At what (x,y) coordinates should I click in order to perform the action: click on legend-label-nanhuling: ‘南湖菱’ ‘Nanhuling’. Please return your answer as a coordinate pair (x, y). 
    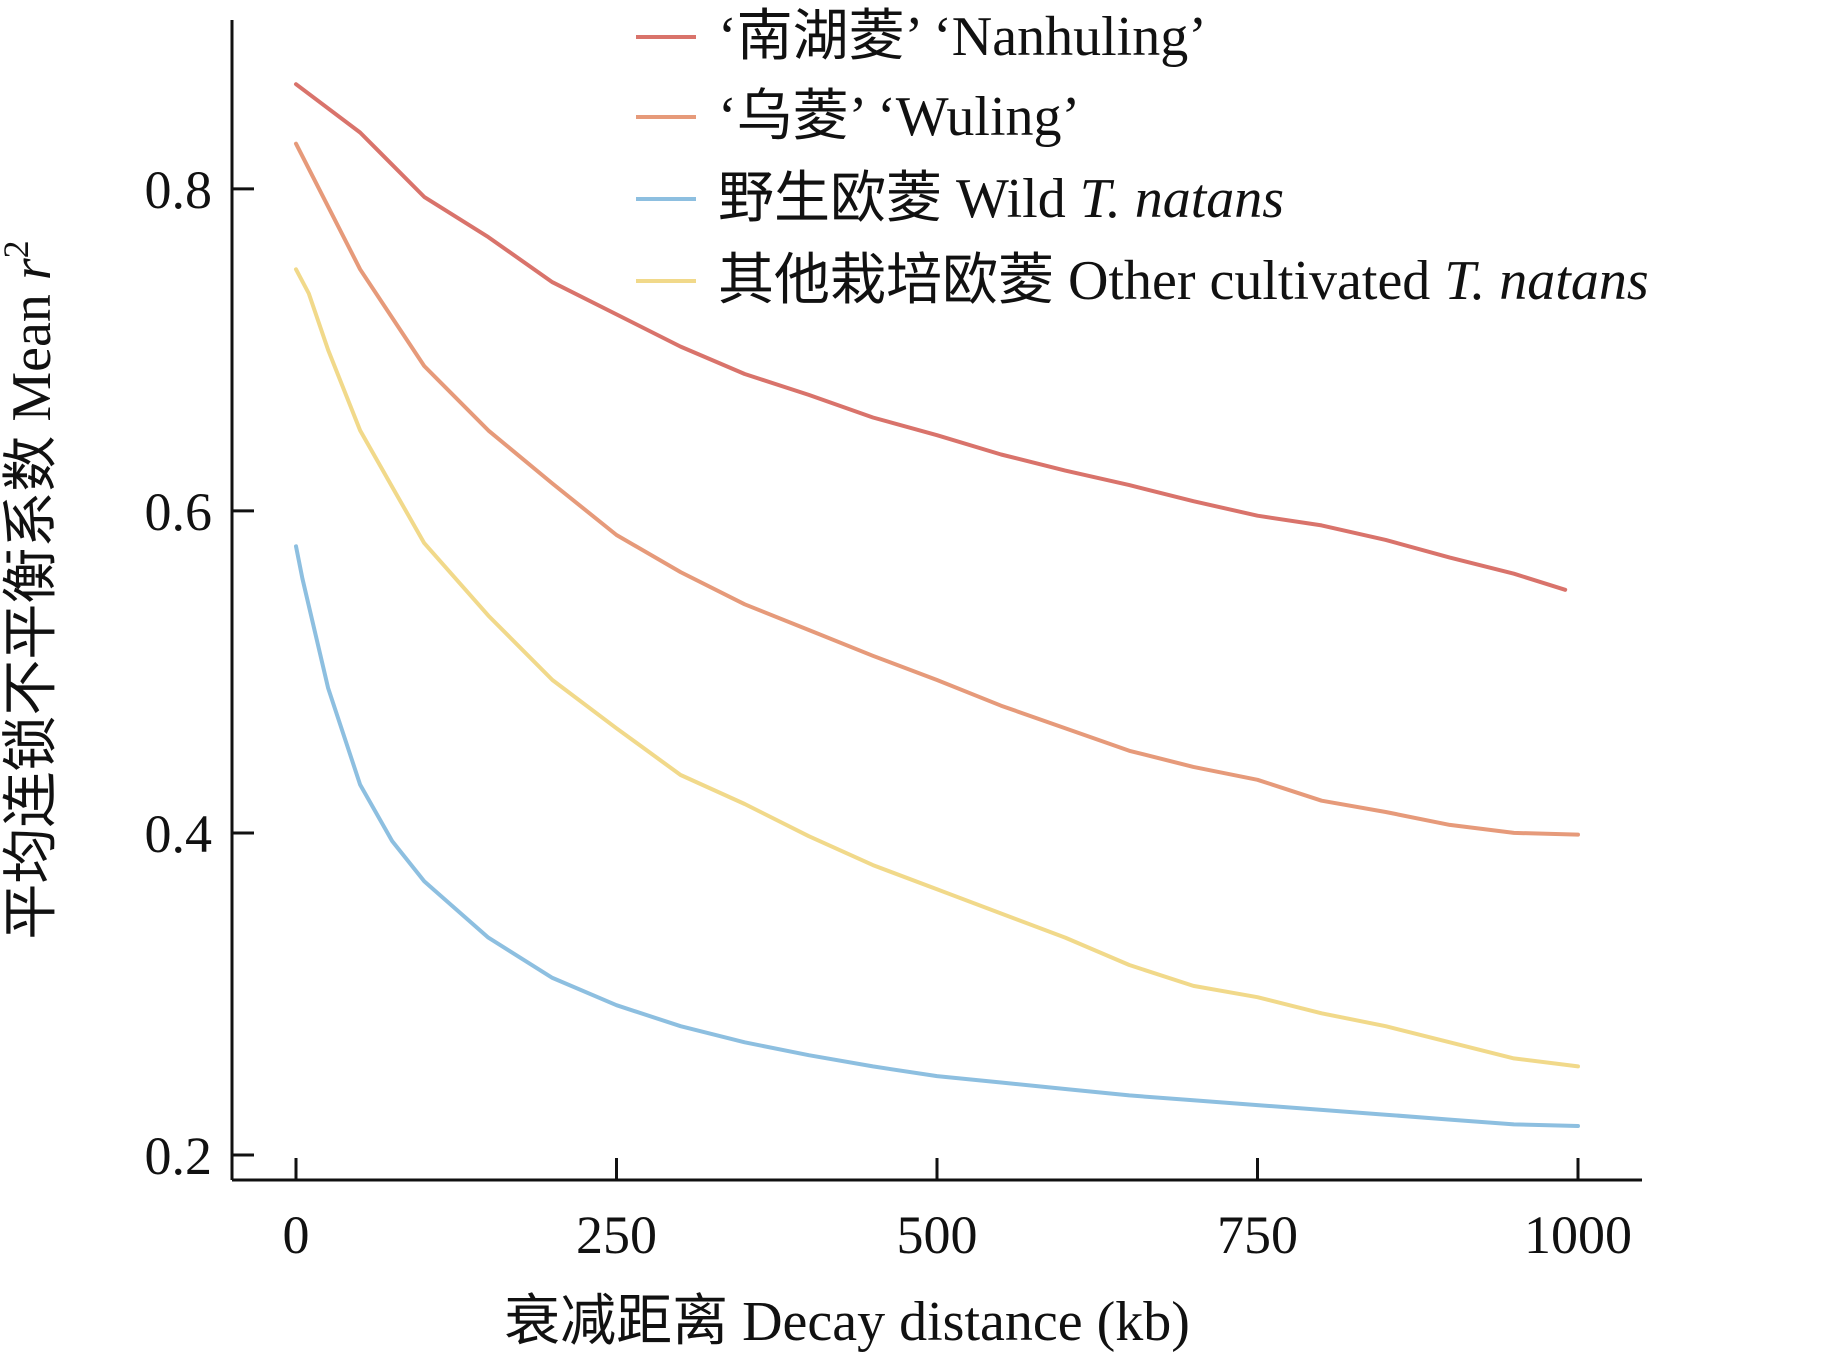
    Looking at the image, I should click on (962, 37).